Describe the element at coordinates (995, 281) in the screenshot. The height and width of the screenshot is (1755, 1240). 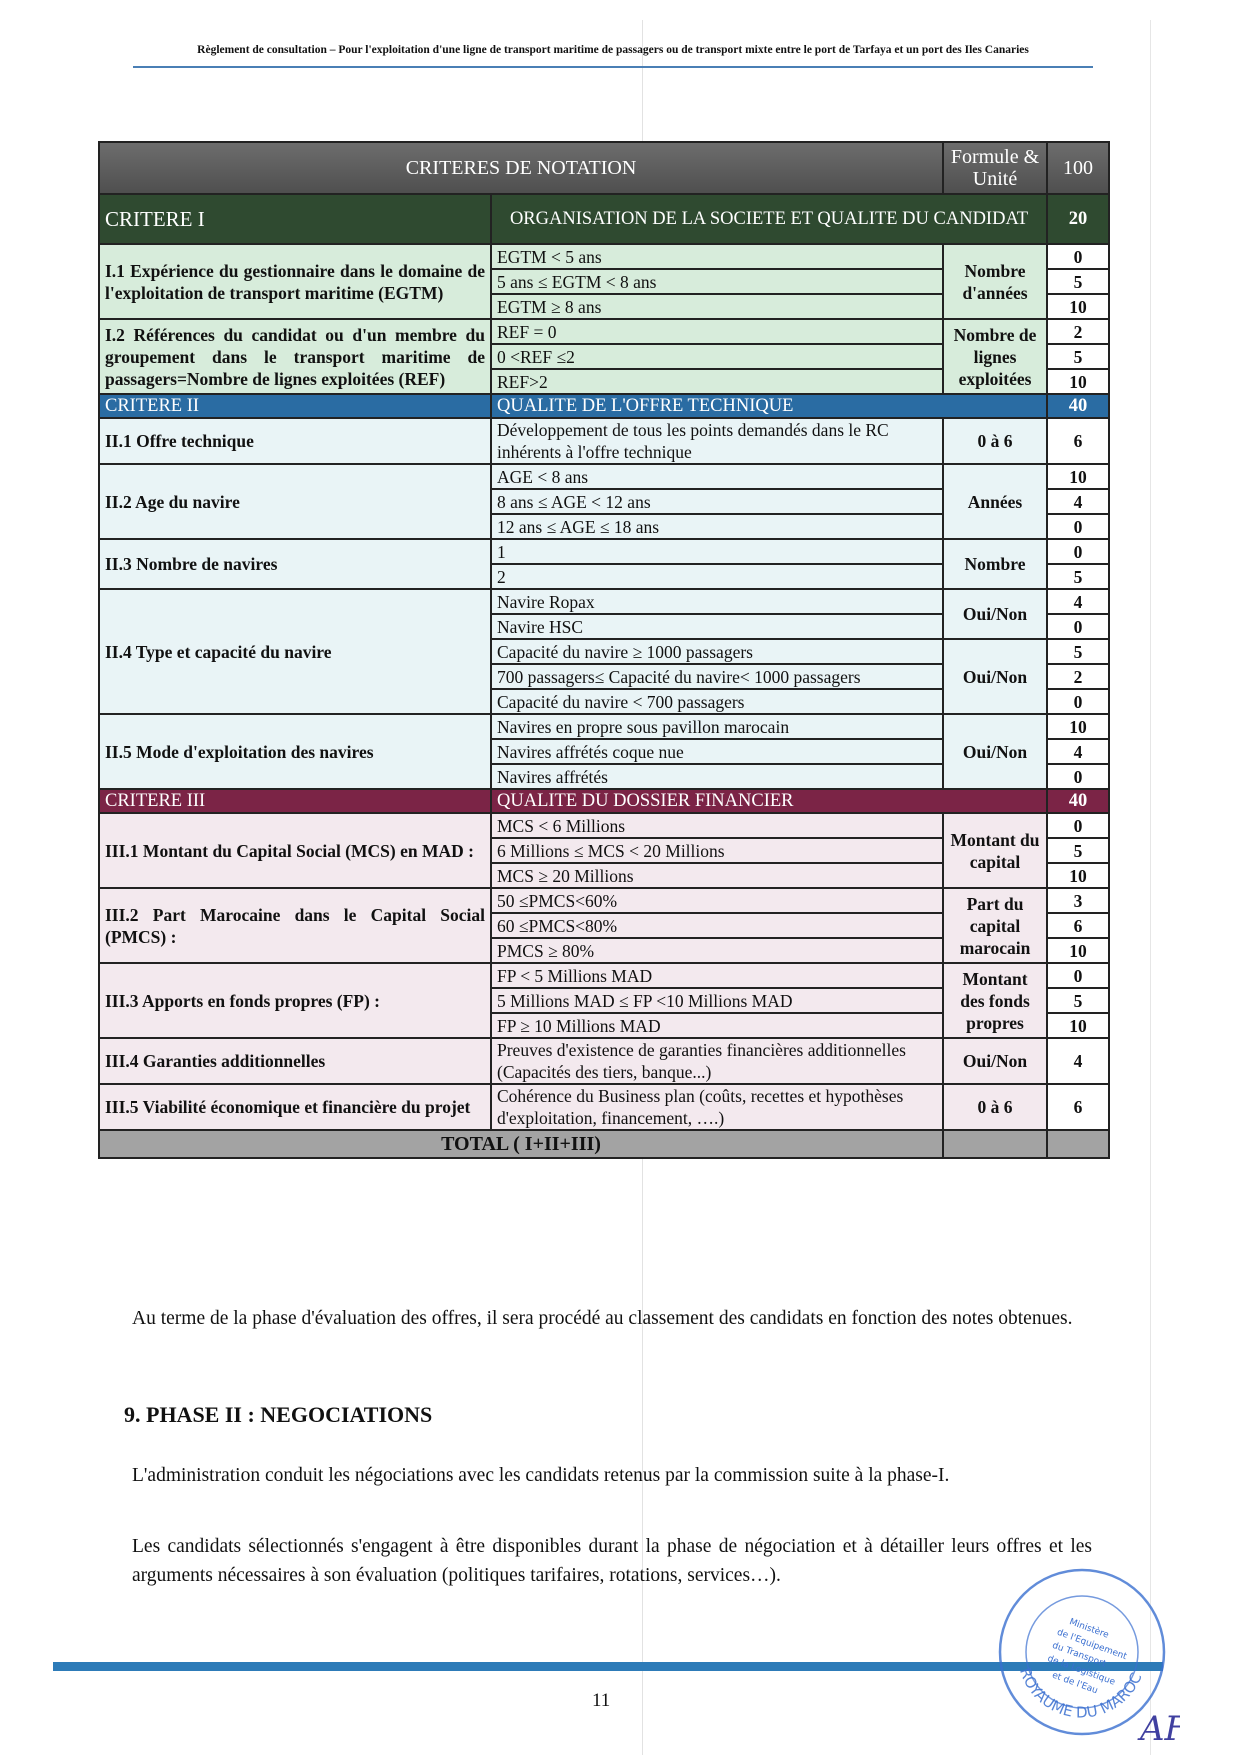
I see `unit-cell: Nombre d'années` at that location.